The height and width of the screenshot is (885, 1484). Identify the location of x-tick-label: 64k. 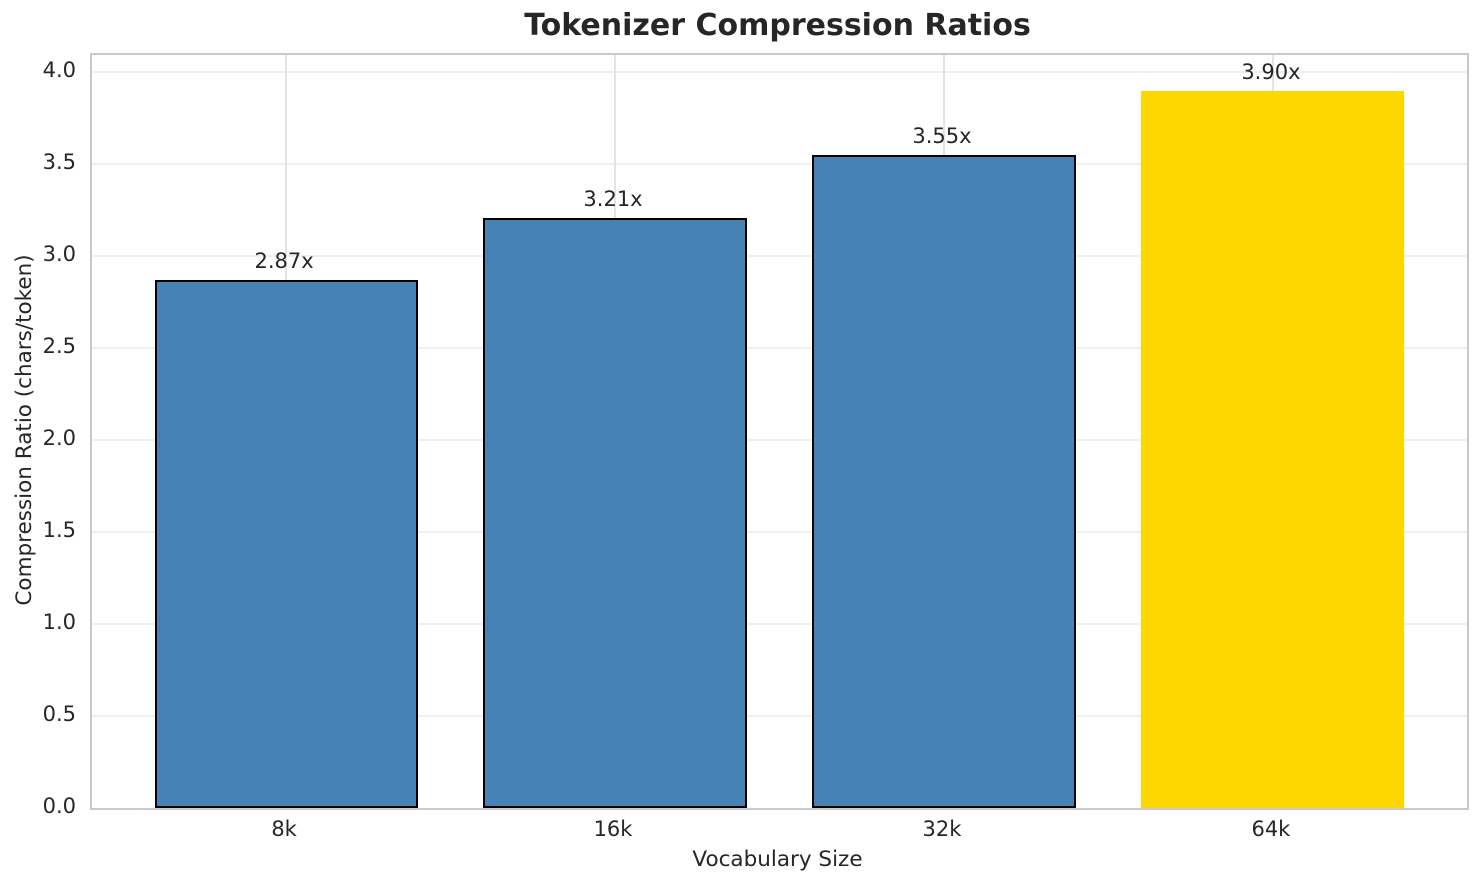
(1271, 829).